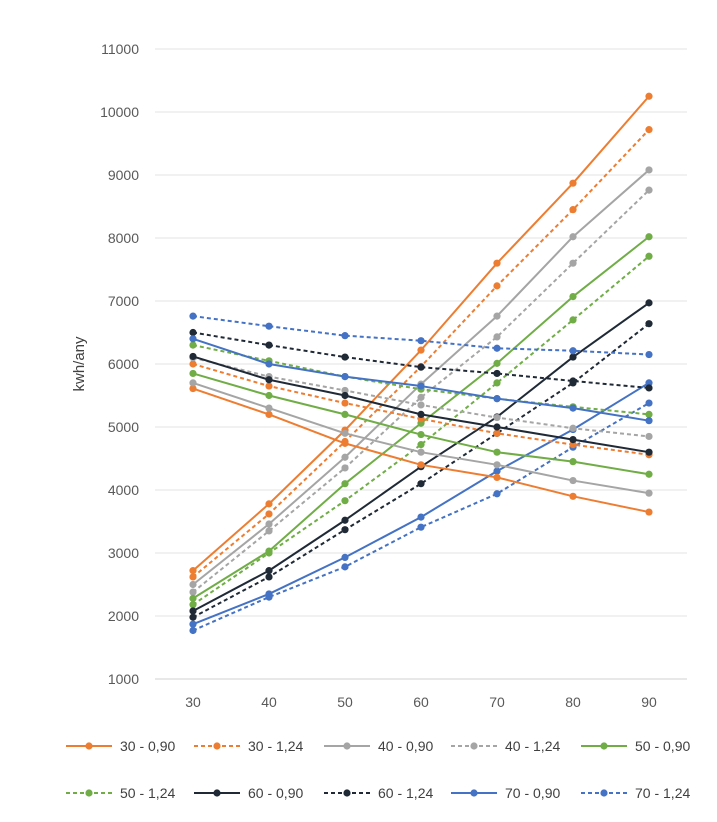 Image resolution: width=717 pixels, height=822 pixels. Describe the element at coordinates (405, 746) in the screenshot. I see `legend-label: 40 - 0,90` at that location.